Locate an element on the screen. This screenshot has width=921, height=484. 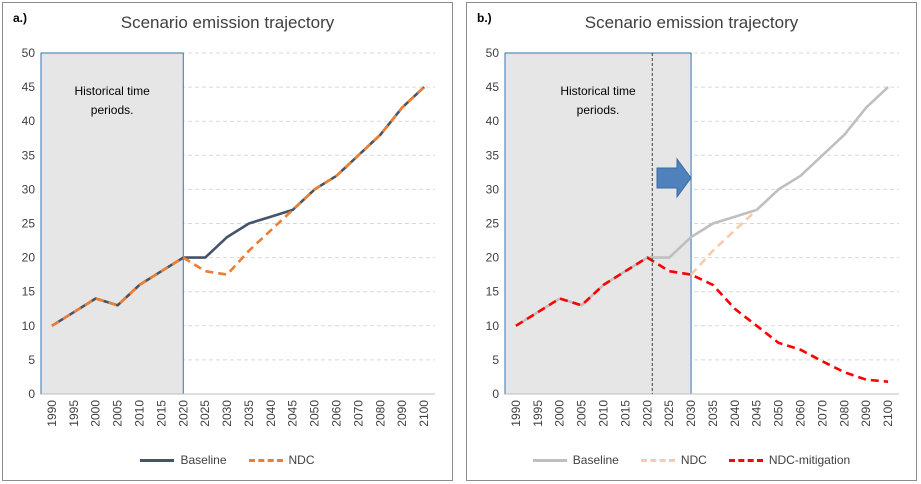
legend-label: NDC-mitigation is located at coordinates (809, 460).